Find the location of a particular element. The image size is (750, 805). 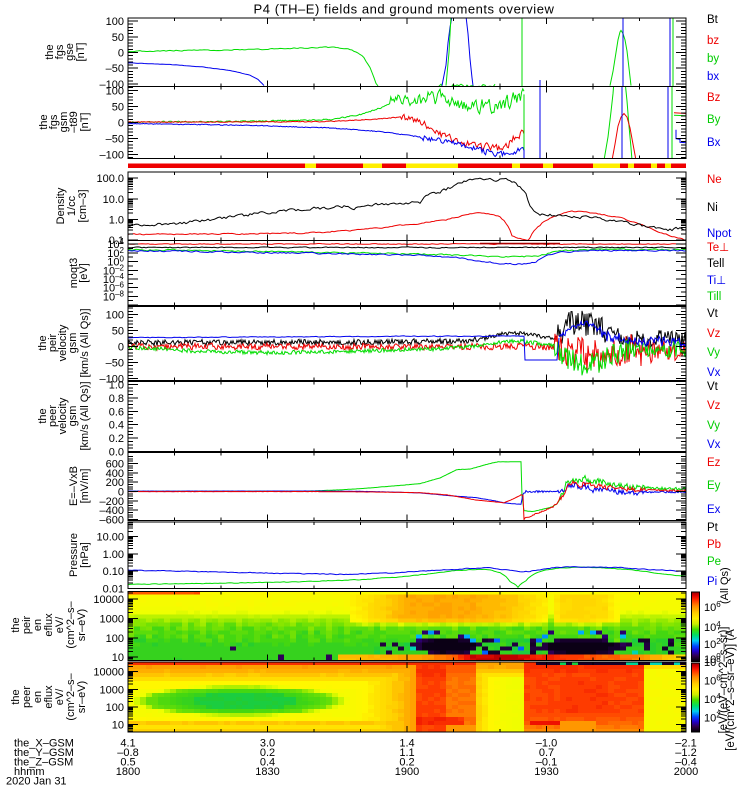

svg-text: Pe is located at coordinates (714, 562).